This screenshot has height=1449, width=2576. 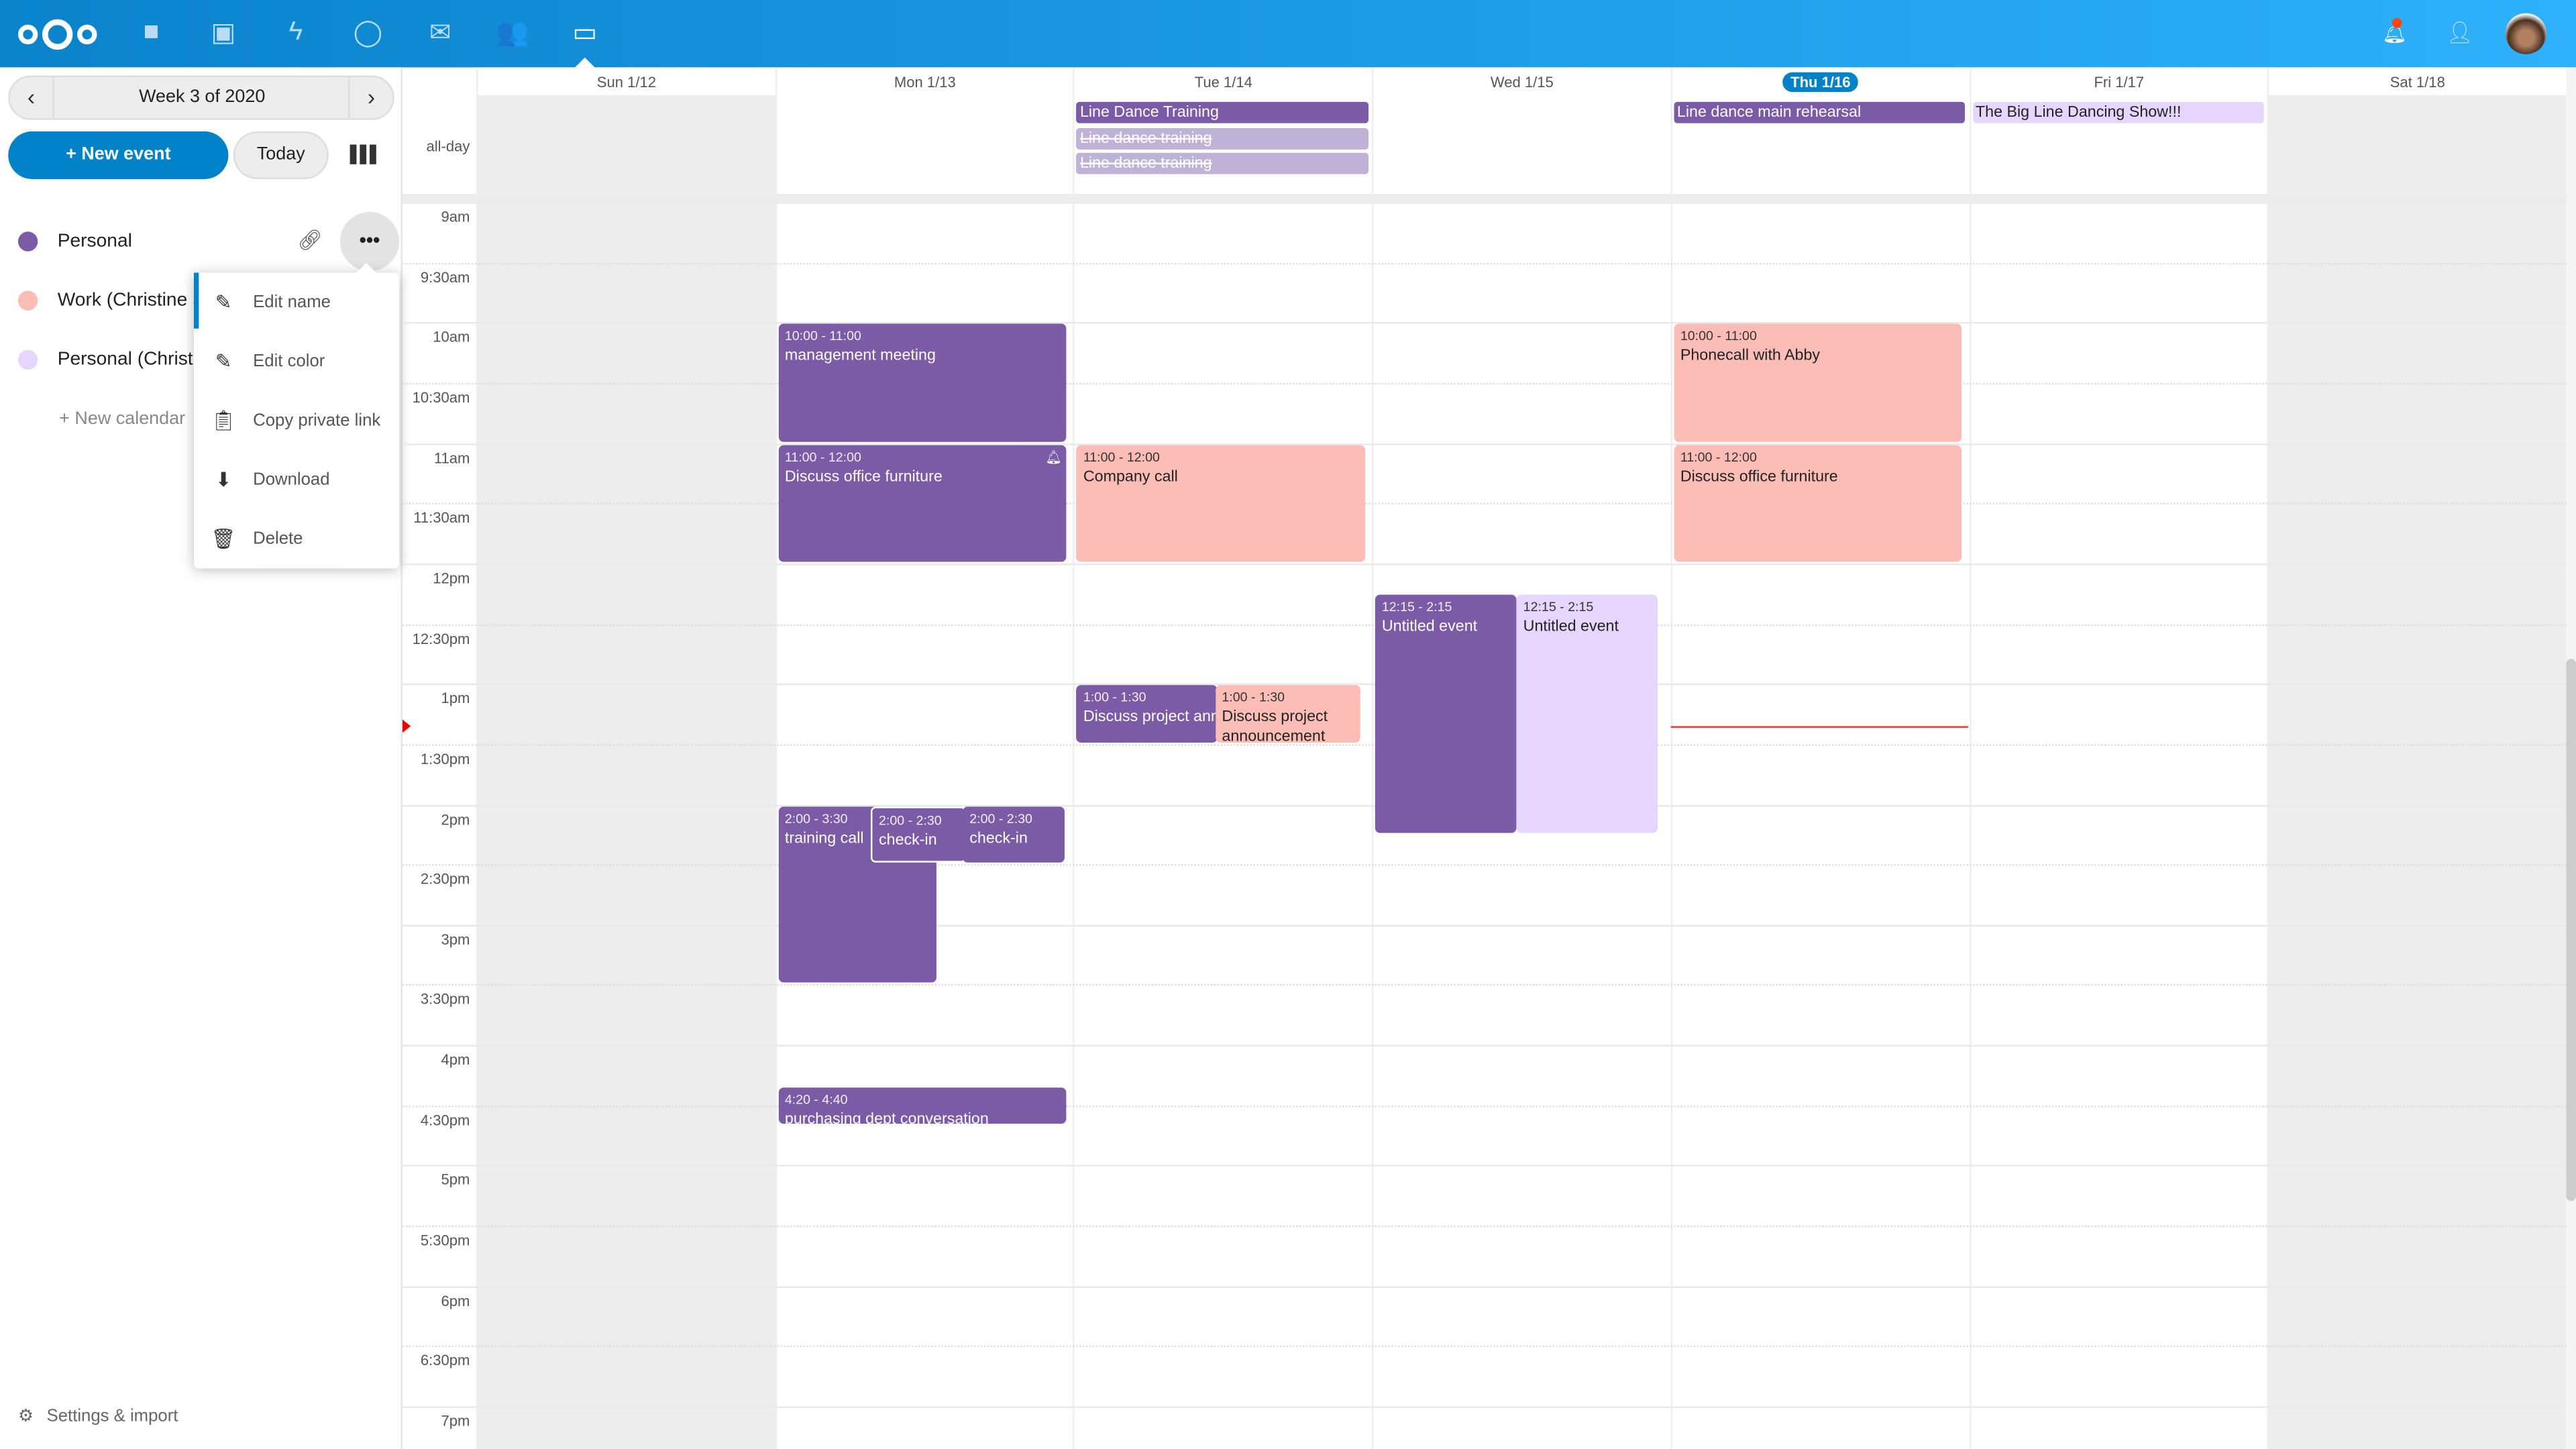 What do you see at coordinates (122, 419) in the screenshot?
I see `new-calendar-link: + New calendar` at bounding box center [122, 419].